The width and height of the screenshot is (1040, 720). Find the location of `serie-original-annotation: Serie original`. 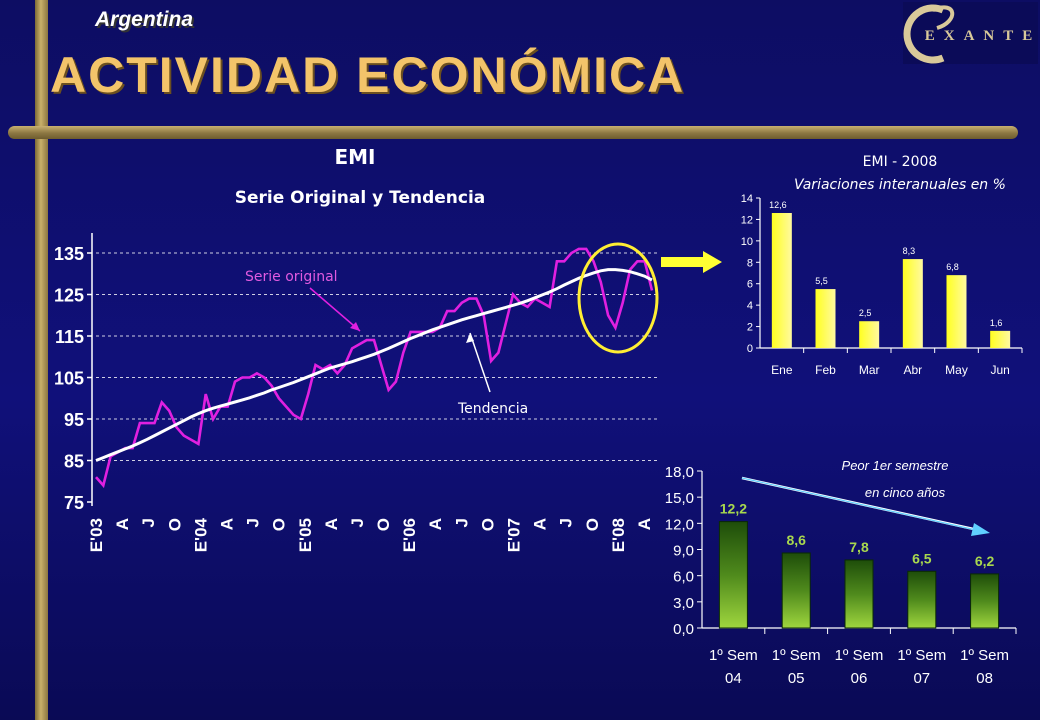

serie-original-annotation: Serie original is located at coordinates (291, 277).